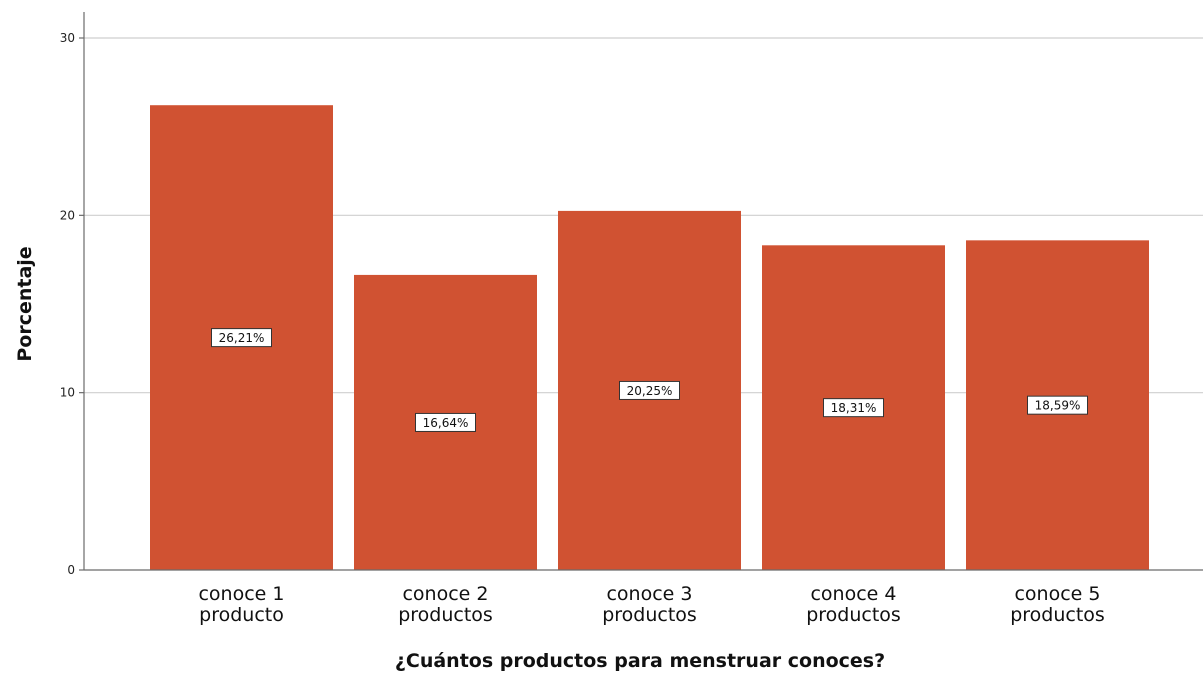 The image size is (1203, 674). I want to click on y-tick-label: 10, so click(67, 393).